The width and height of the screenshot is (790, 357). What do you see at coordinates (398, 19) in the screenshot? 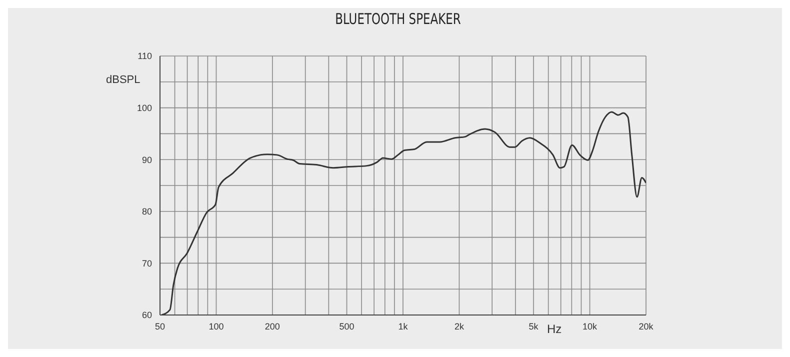
I see `chart-title: BLUETOOTH SPEAKER` at bounding box center [398, 19].